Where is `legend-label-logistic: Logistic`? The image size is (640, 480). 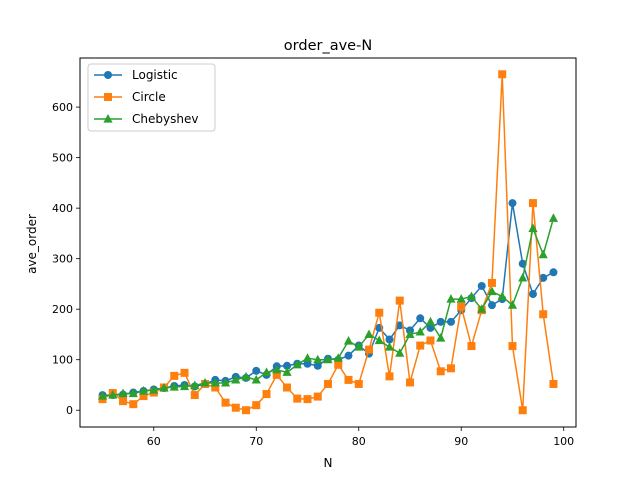 legend-label-logistic: Logistic is located at coordinates (155, 75).